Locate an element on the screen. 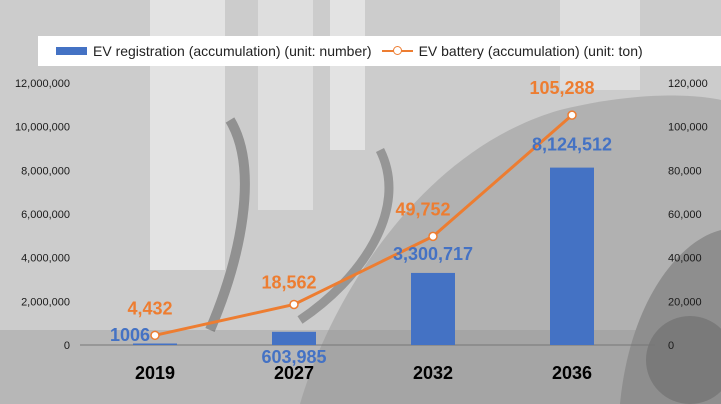 This screenshot has height=404, width=721. x-category-label: 2036 is located at coordinates (572, 373).